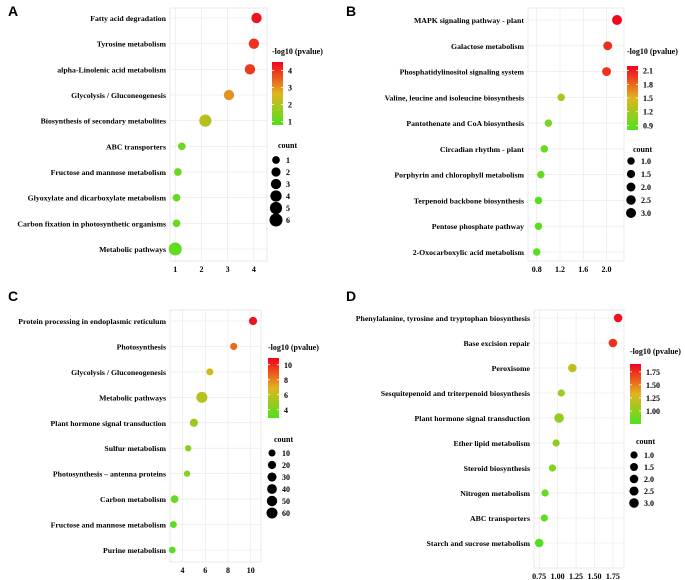 Image resolution: width=685 pixels, height=580 pixels. Describe the element at coordinates (478, 226) in the screenshot. I see `category-label: Pentose phosphate pathway` at that location.